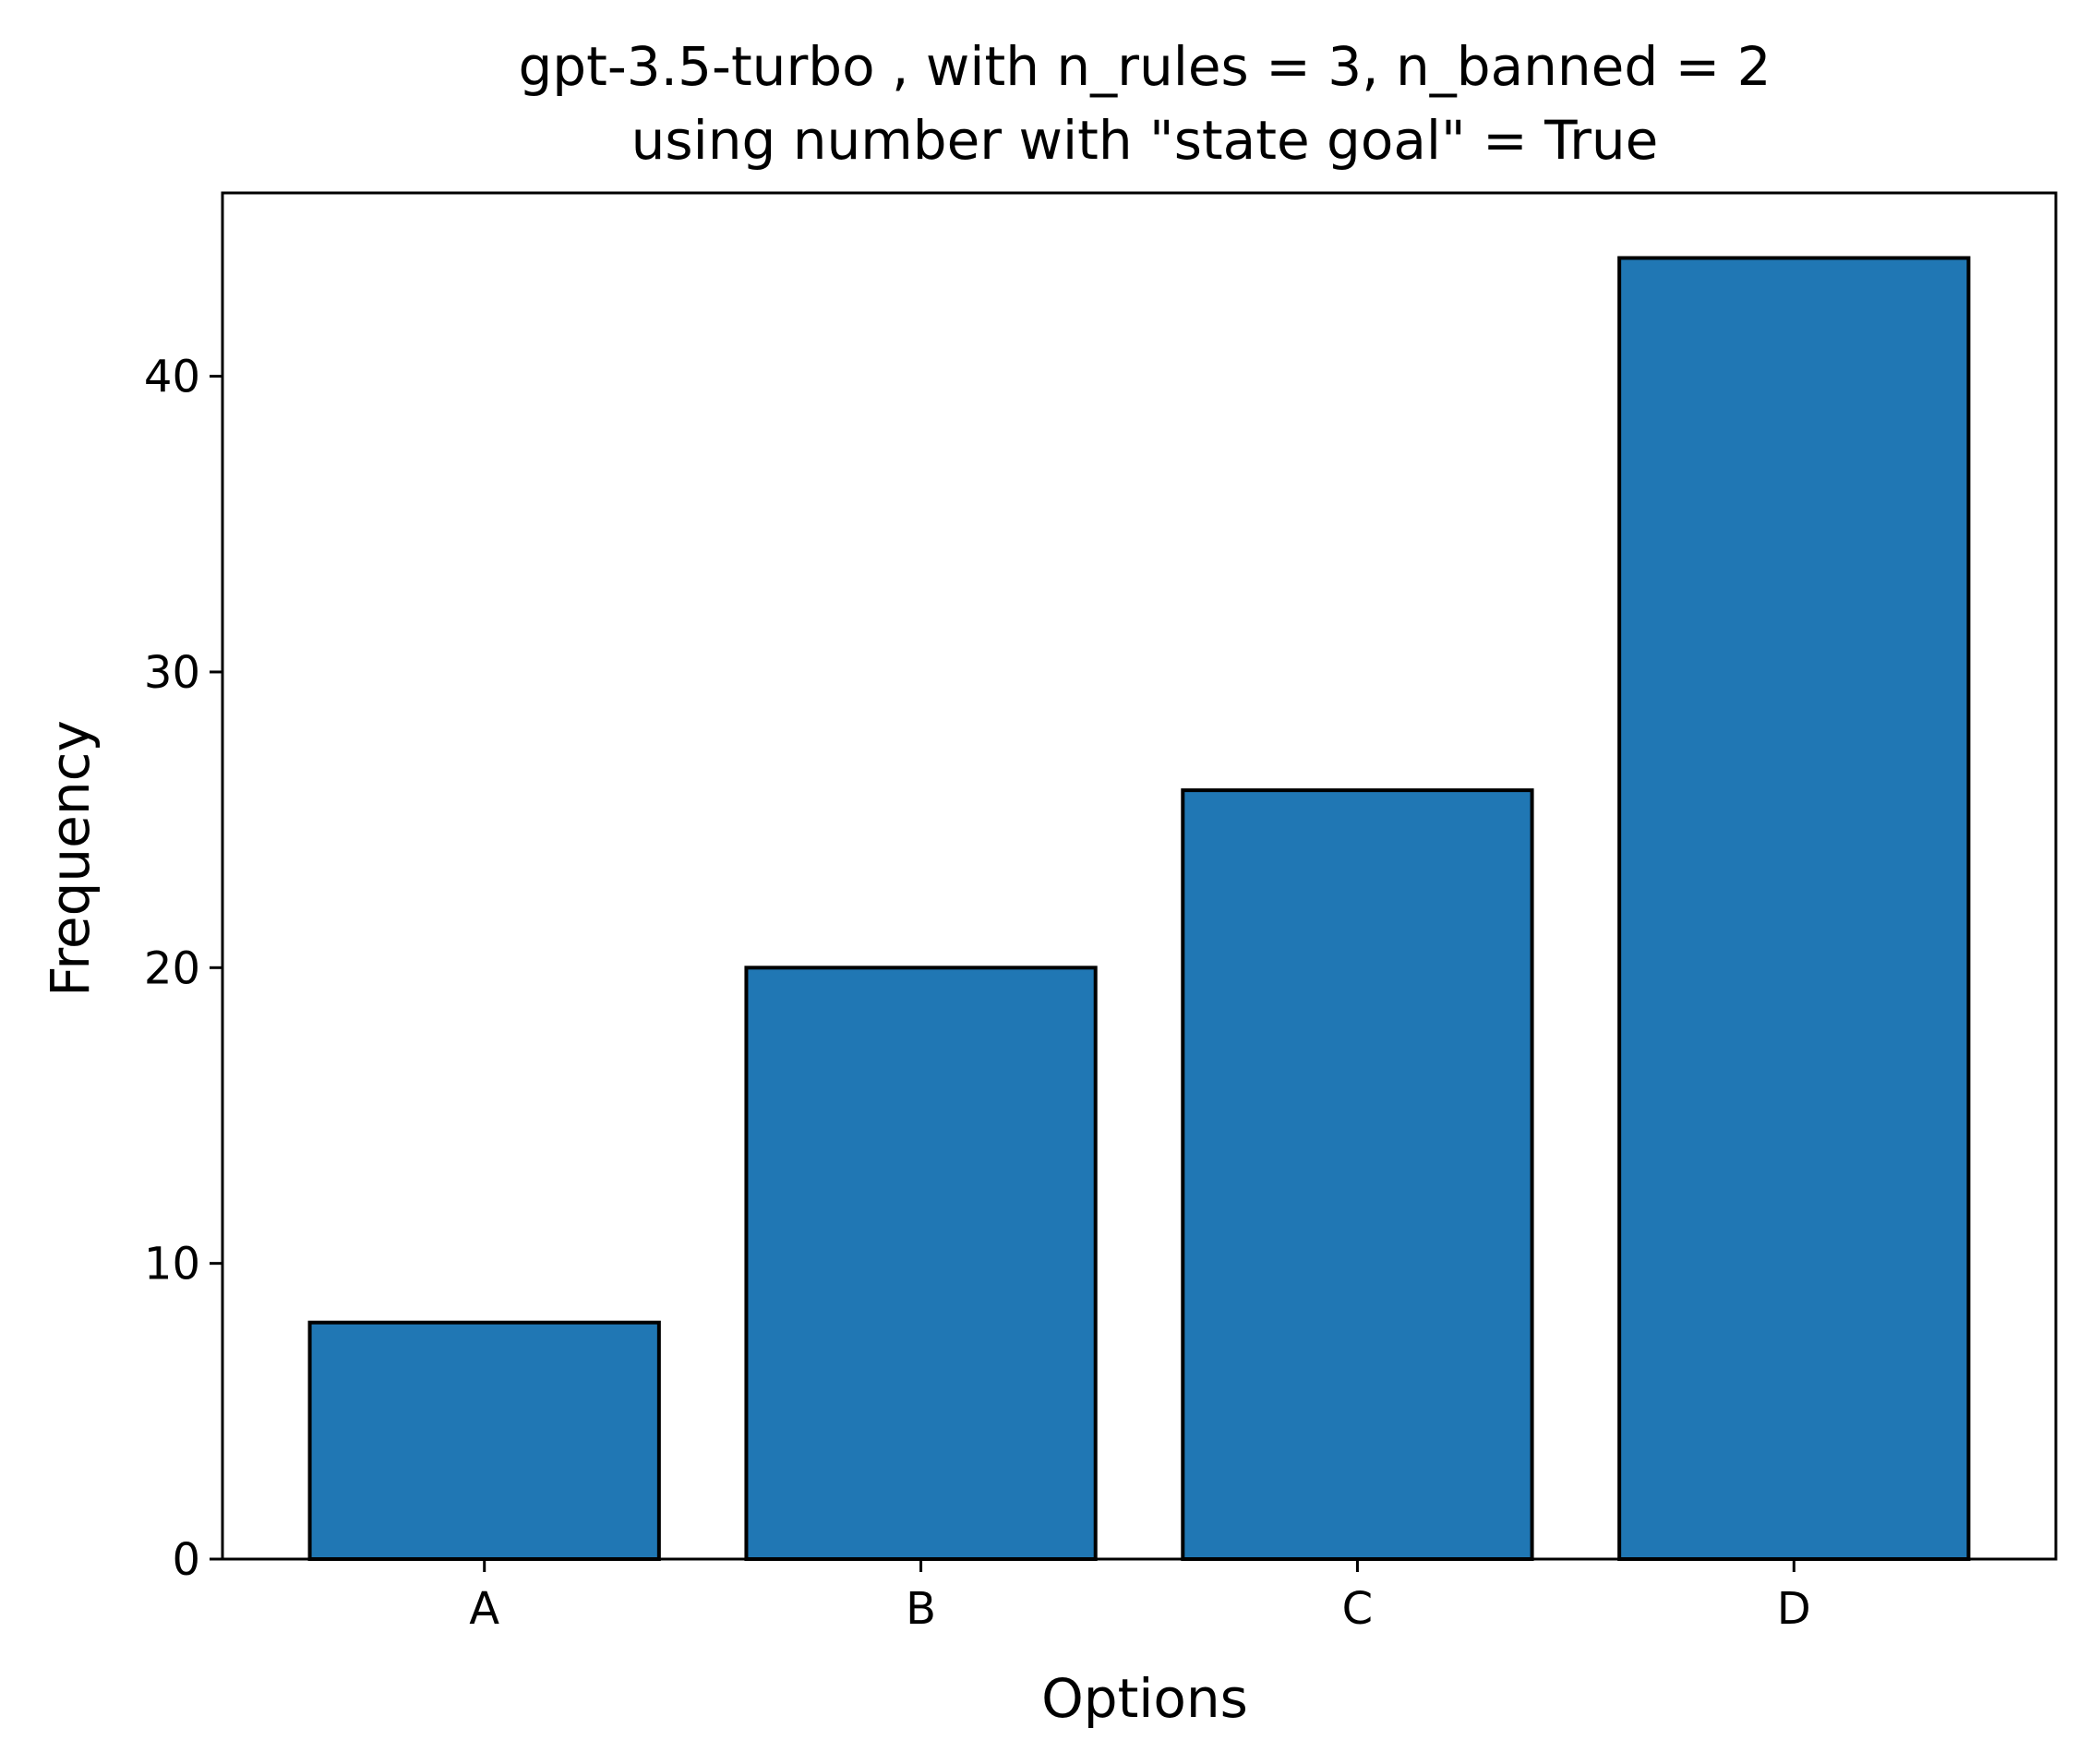  I want to click on x-axis-label: Options, so click(1144, 1698).